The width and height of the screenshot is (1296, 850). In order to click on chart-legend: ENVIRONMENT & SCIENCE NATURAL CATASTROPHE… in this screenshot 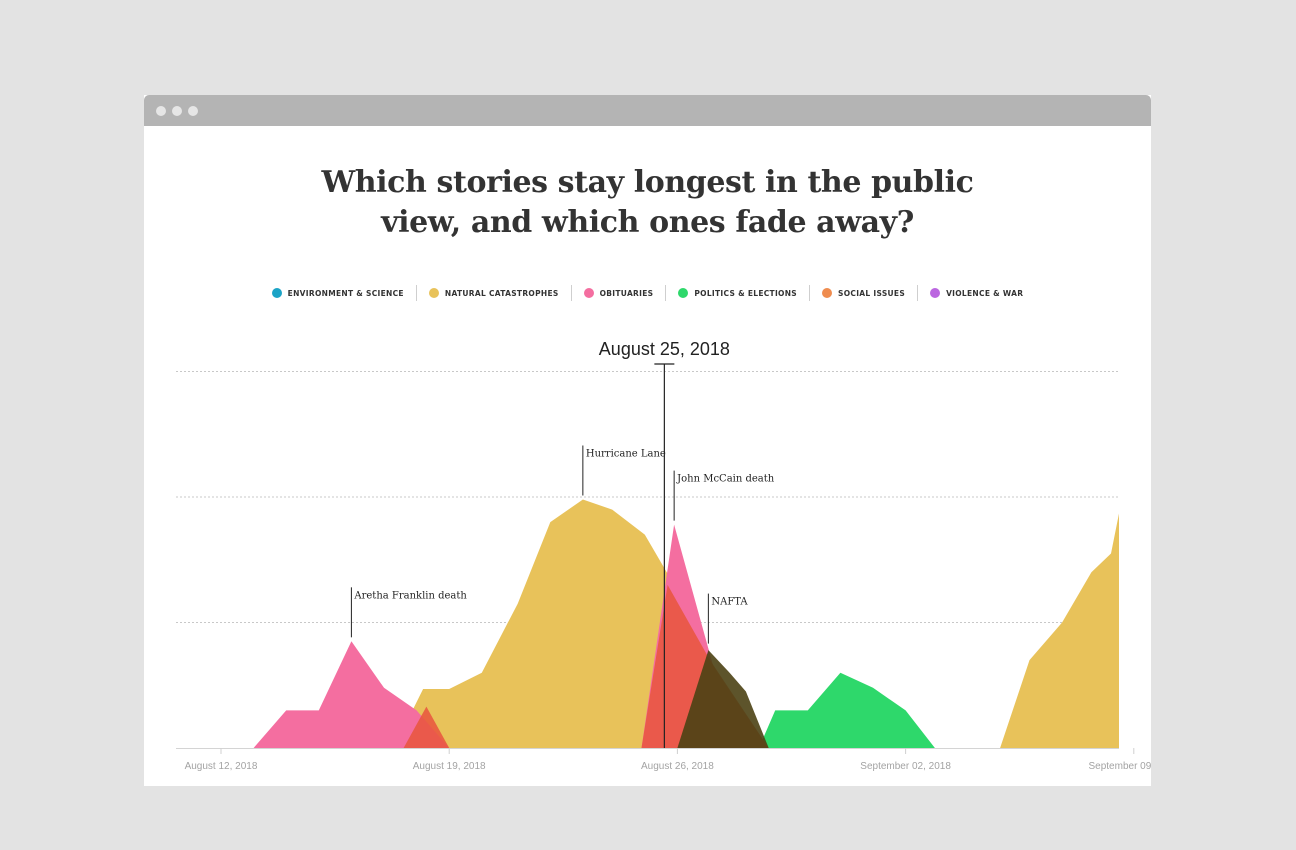, I will do `click(647, 293)`.